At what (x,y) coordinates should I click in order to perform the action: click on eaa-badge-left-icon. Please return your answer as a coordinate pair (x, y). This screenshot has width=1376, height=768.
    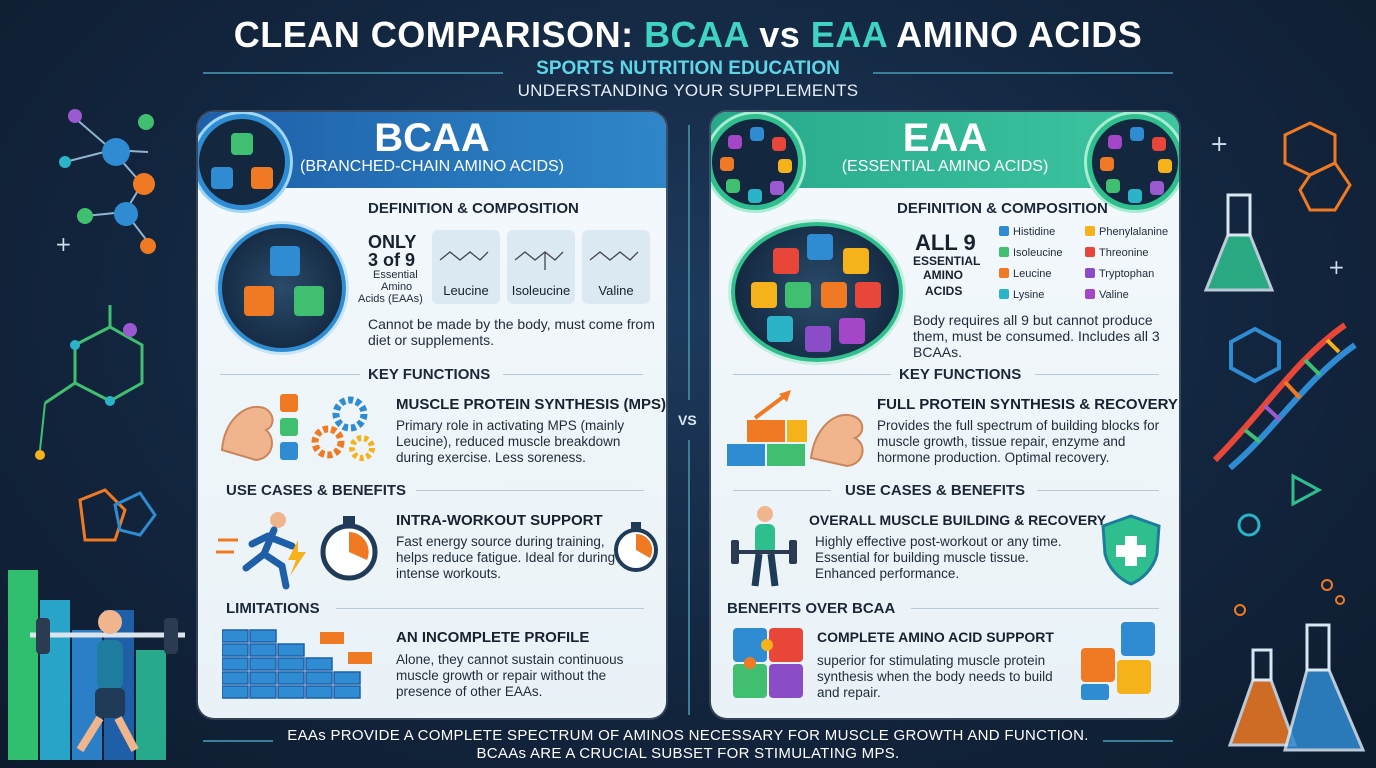
    Looking at the image, I should click on (757, 162).